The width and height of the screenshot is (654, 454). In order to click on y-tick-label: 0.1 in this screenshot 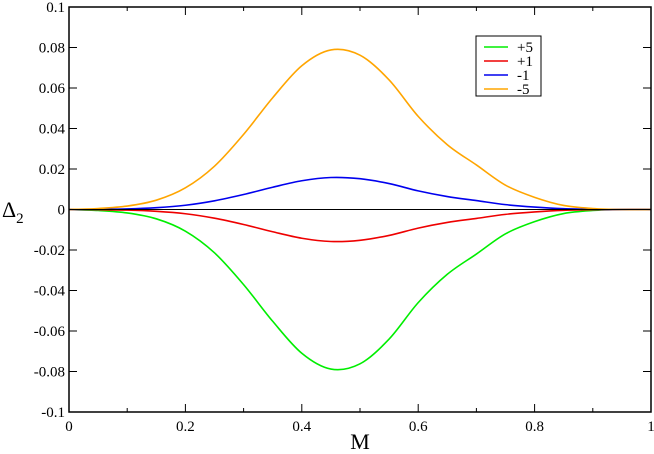, I will do `click(55, 8)`.